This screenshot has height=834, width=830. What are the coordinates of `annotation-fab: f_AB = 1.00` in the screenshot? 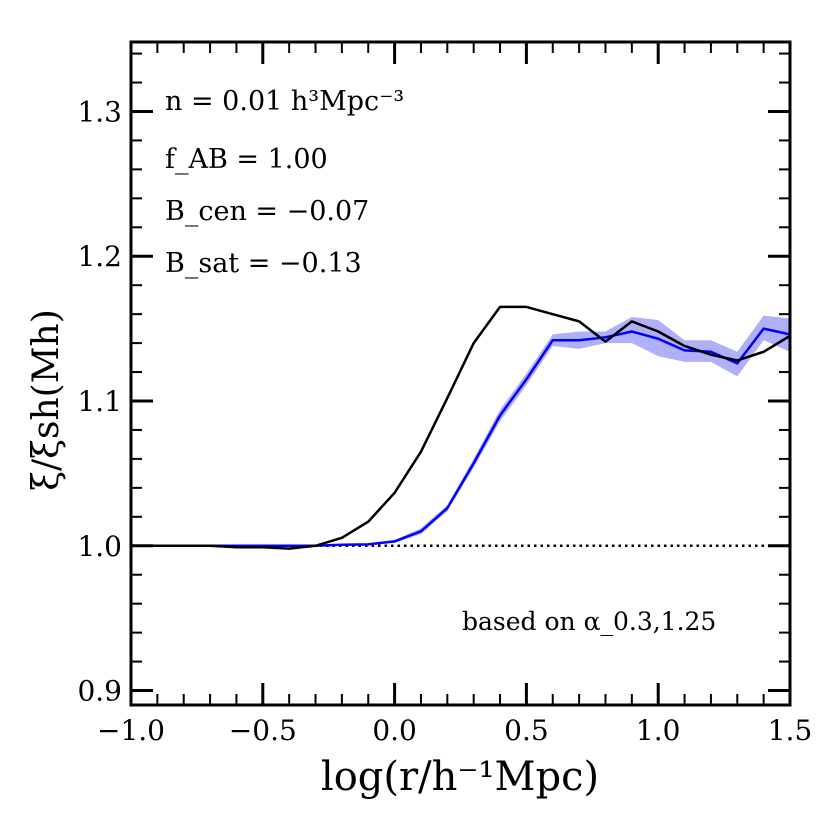 It's located at (246, 159).